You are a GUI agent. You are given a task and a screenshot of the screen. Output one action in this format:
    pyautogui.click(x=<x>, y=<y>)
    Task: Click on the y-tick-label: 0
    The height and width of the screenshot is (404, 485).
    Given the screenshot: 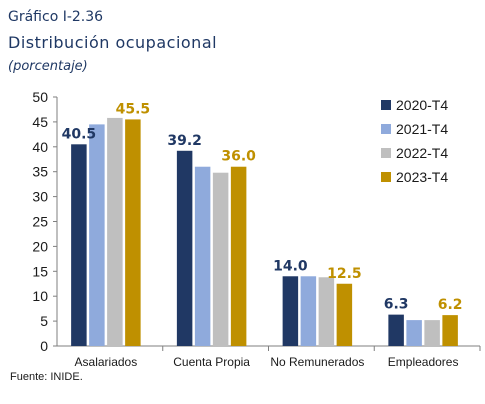 What is the action you would take?
    pyautogui.click(x=44, y=346)
    